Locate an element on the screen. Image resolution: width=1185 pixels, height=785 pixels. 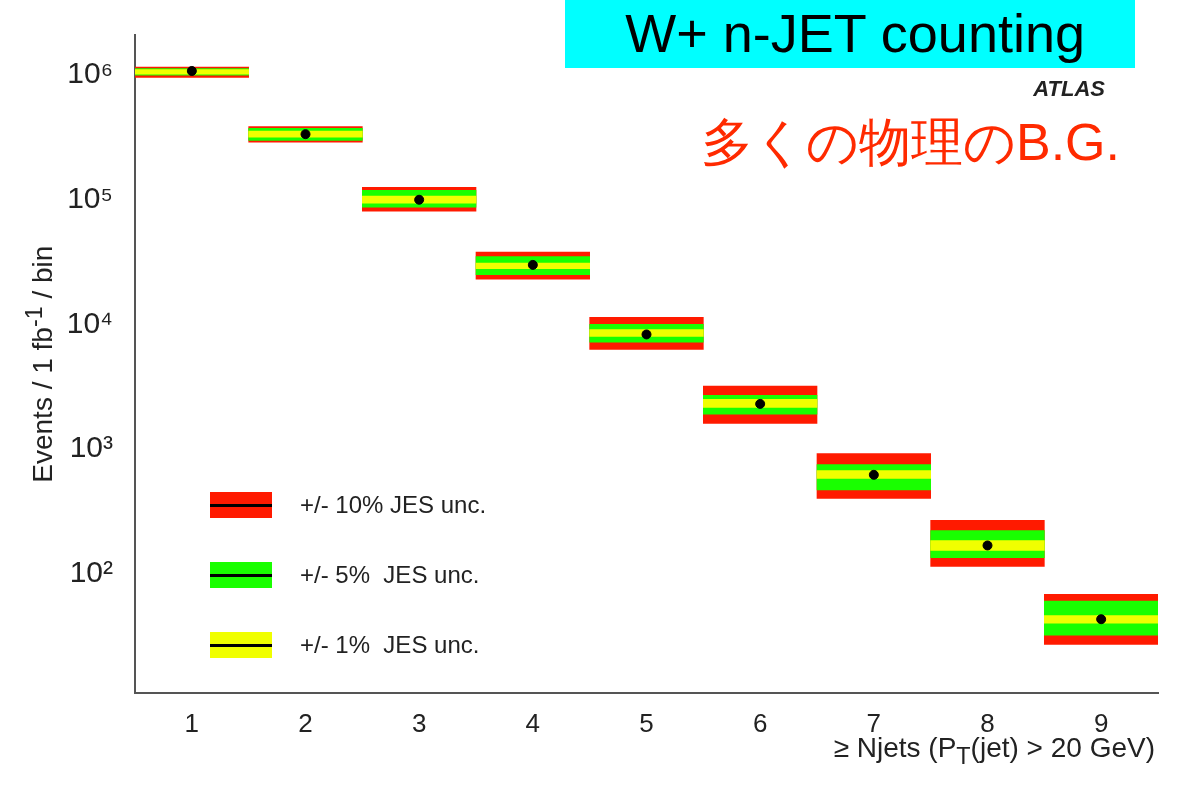
y-tick-label: 10⁵ is located at coordinates (90, 198).